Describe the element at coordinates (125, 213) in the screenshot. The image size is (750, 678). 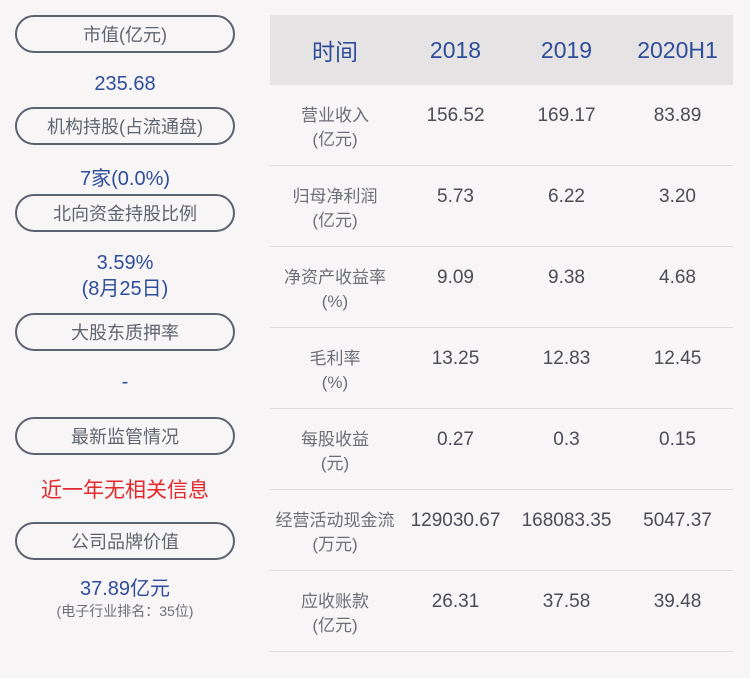
I see `northbound-holding-label: 北向资金持股比例` at that location.